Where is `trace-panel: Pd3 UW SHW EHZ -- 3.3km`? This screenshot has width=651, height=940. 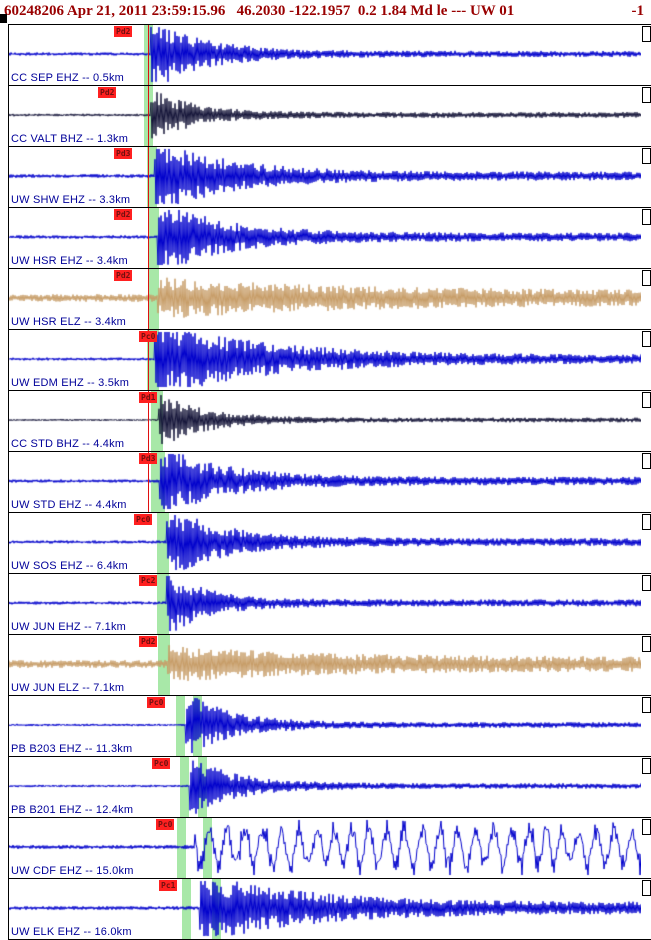
trace-panel: Pd3 UW SHW EHZ -- 3.3km is located at coordinates (330, 177).